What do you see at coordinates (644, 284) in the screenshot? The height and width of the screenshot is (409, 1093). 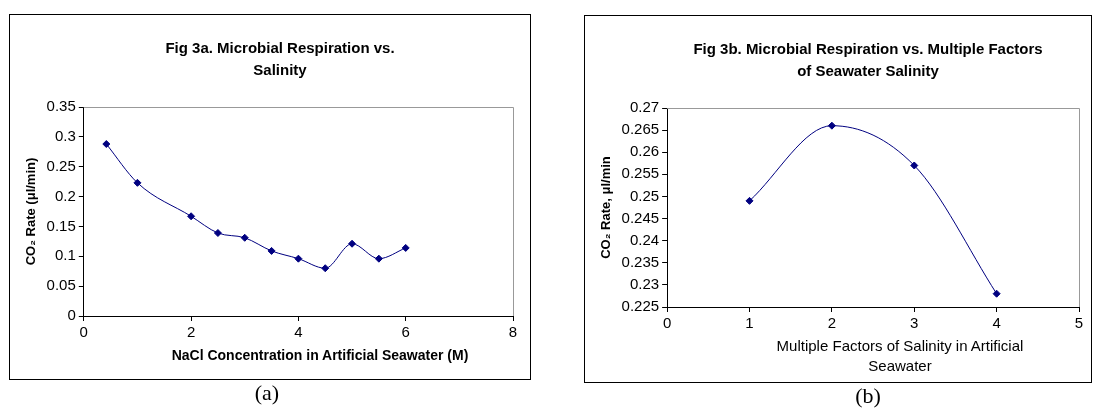 I see `y-tick-label: 0.23` at bounding box center [644, 284].